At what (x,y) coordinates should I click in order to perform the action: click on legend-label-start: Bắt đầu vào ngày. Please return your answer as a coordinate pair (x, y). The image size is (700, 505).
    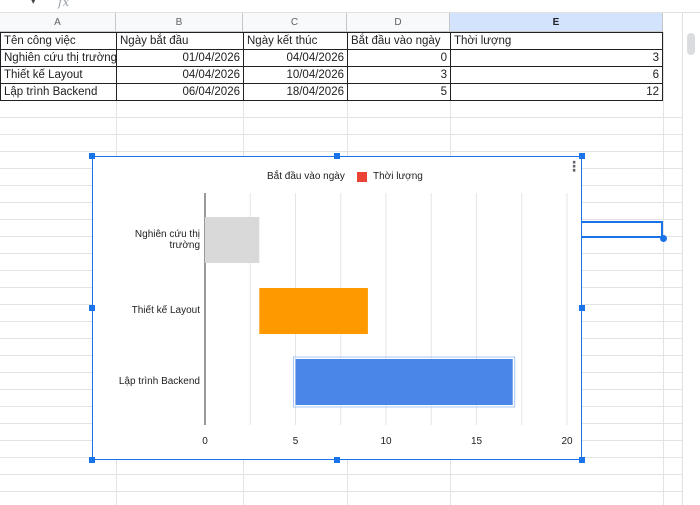
    Looking at the image, I should click on (306, 176).